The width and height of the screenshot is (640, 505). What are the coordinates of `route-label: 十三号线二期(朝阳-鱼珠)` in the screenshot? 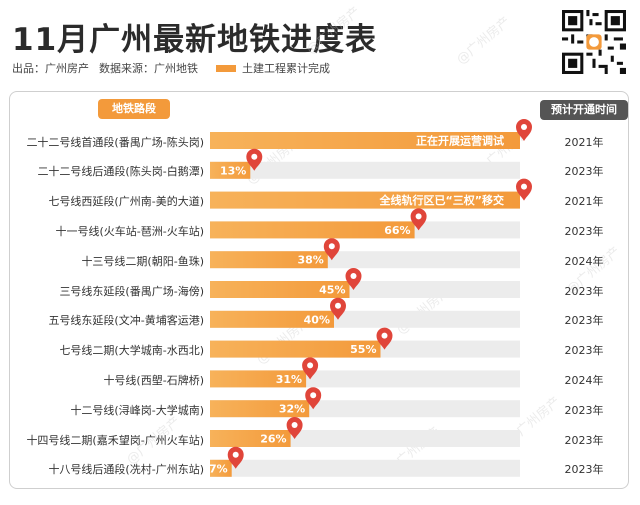 It's located at (142, 261).